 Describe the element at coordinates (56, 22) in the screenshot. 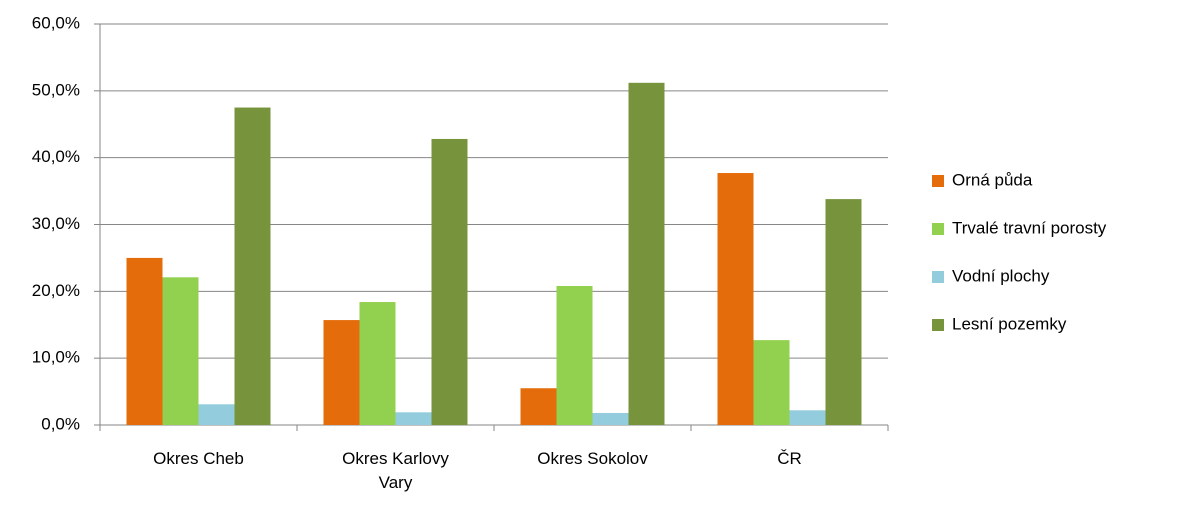

I see `y-tick-label: 60,0%` at that location.